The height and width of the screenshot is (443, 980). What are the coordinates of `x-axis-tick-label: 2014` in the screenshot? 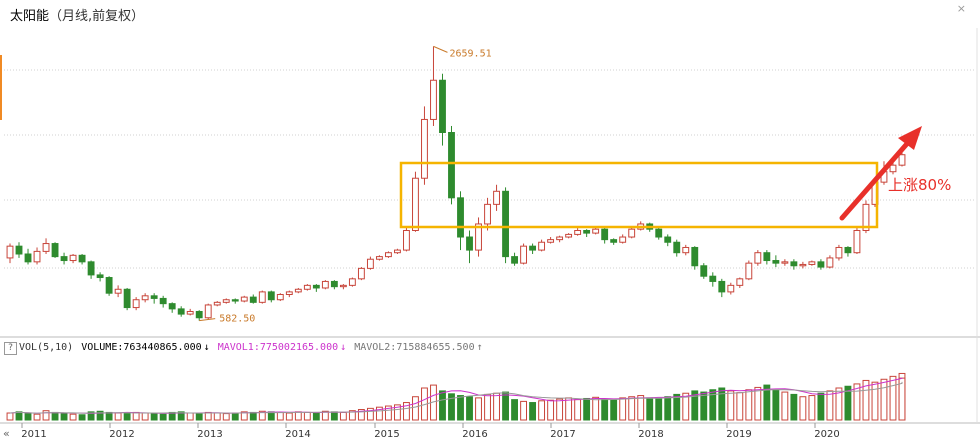 It's located at (297, 434).